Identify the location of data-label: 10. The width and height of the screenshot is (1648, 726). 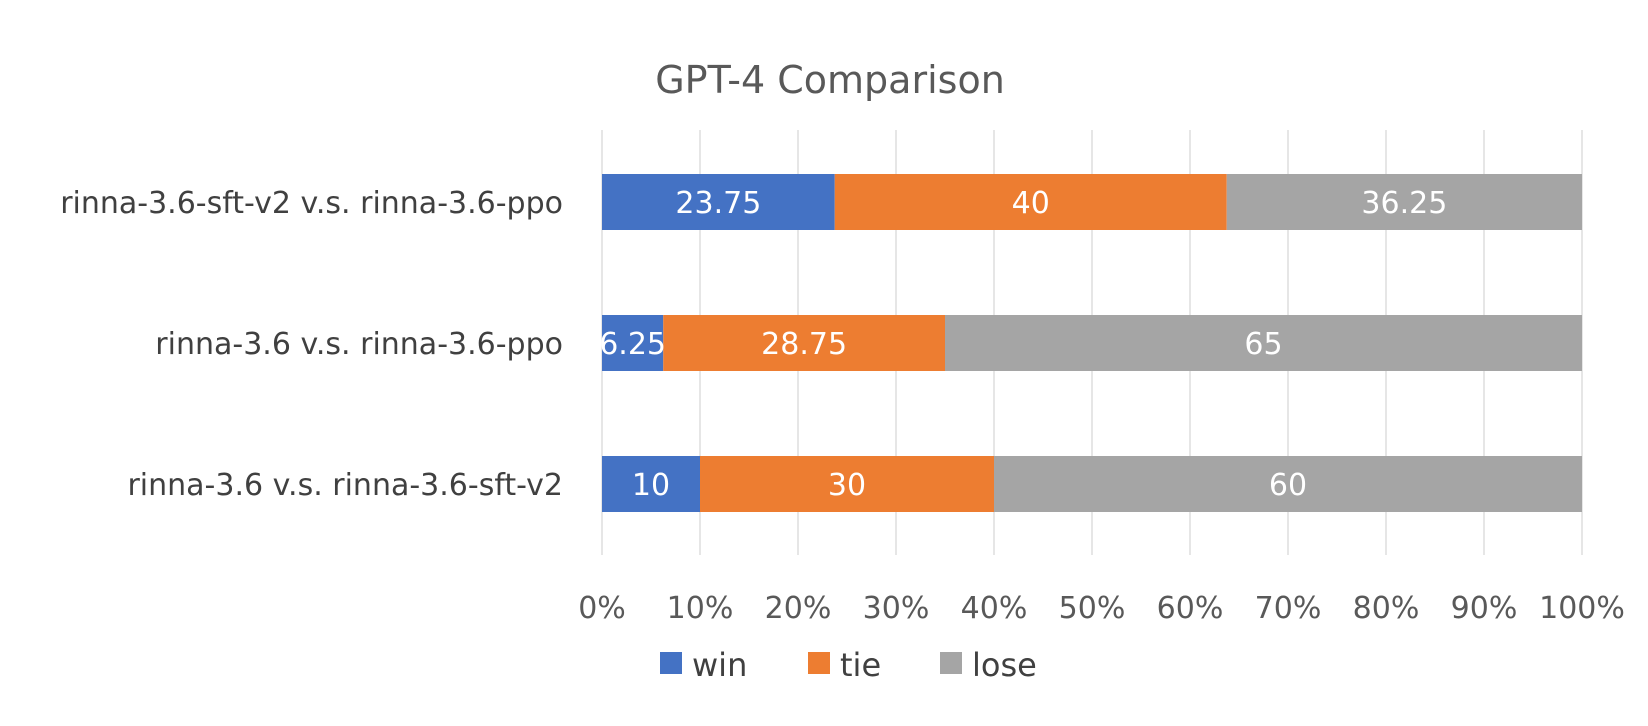
(651, 485).